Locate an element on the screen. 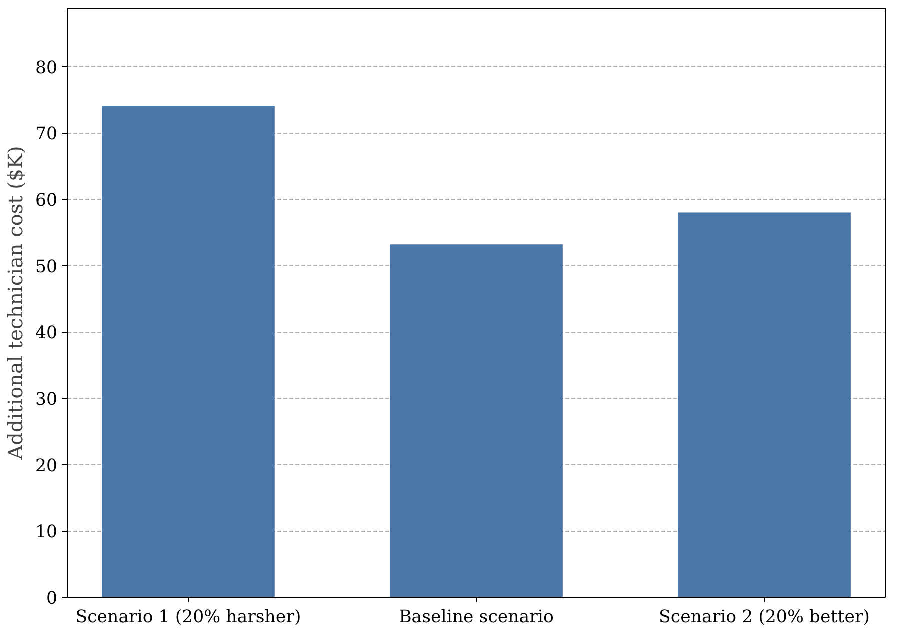  y-tick-label: 80 is located at coordinates (46, 68).